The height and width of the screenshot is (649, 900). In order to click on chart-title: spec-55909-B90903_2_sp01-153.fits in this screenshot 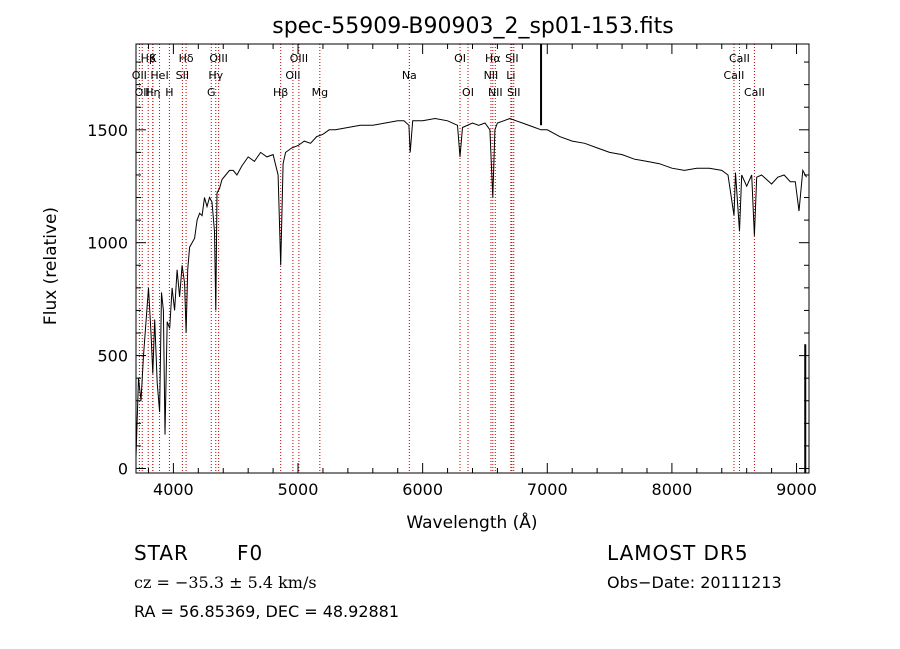, I will do `click(473, 26)`.